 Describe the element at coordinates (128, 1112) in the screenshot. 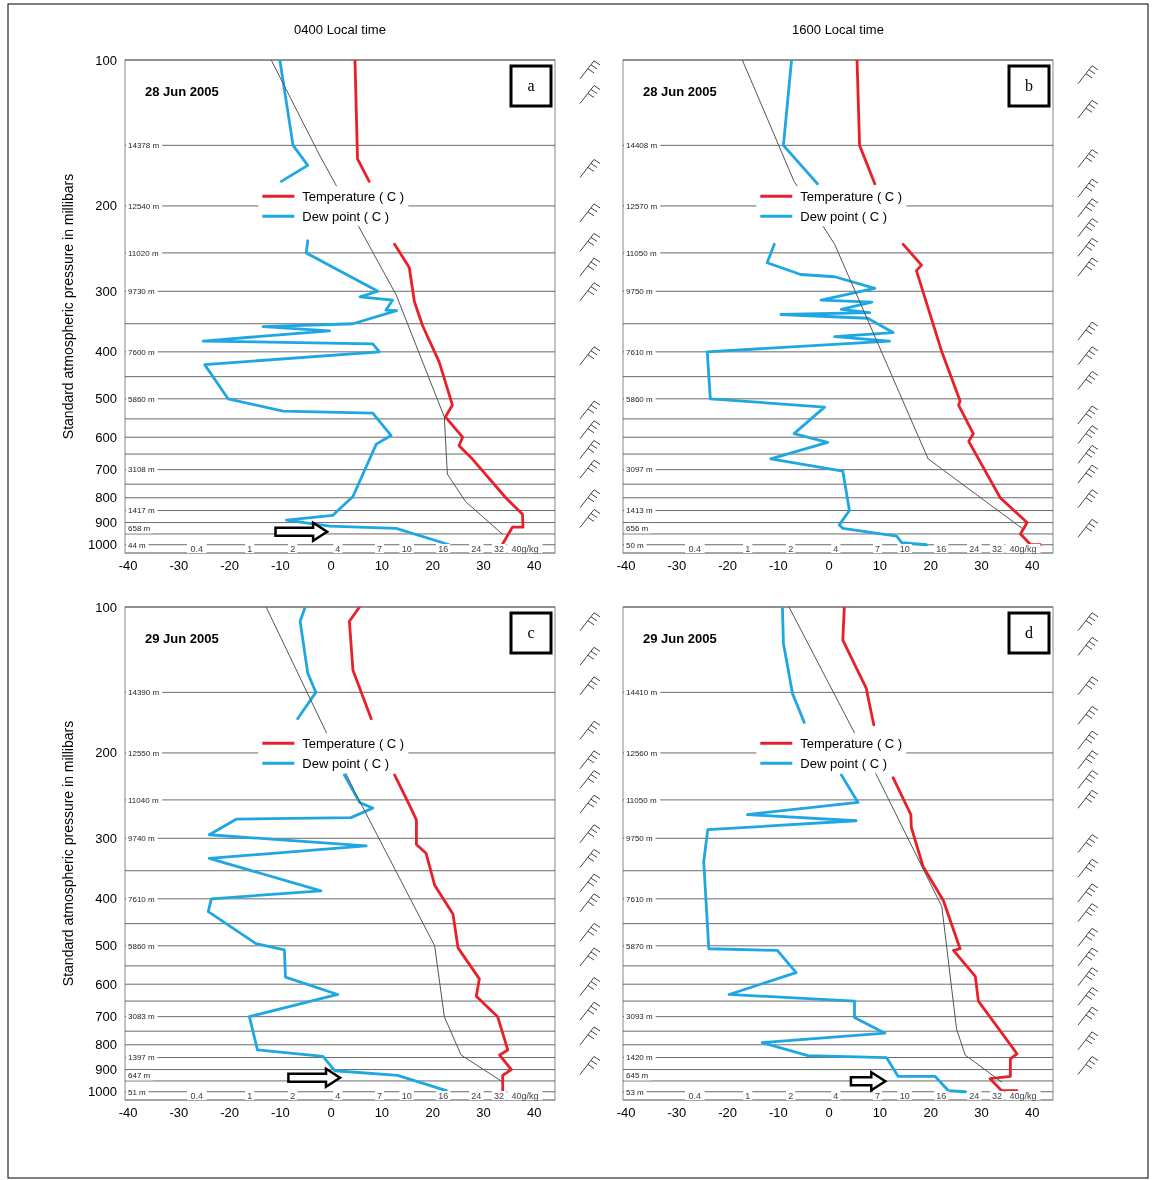

I see `x-tick-label: -40` at that location.